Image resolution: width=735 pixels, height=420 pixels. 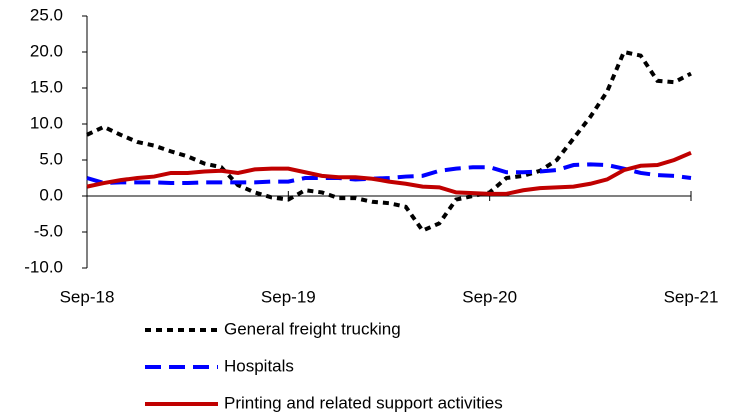 I want to click on x-tick-label: Sep-21, so click(x=691, y=296).